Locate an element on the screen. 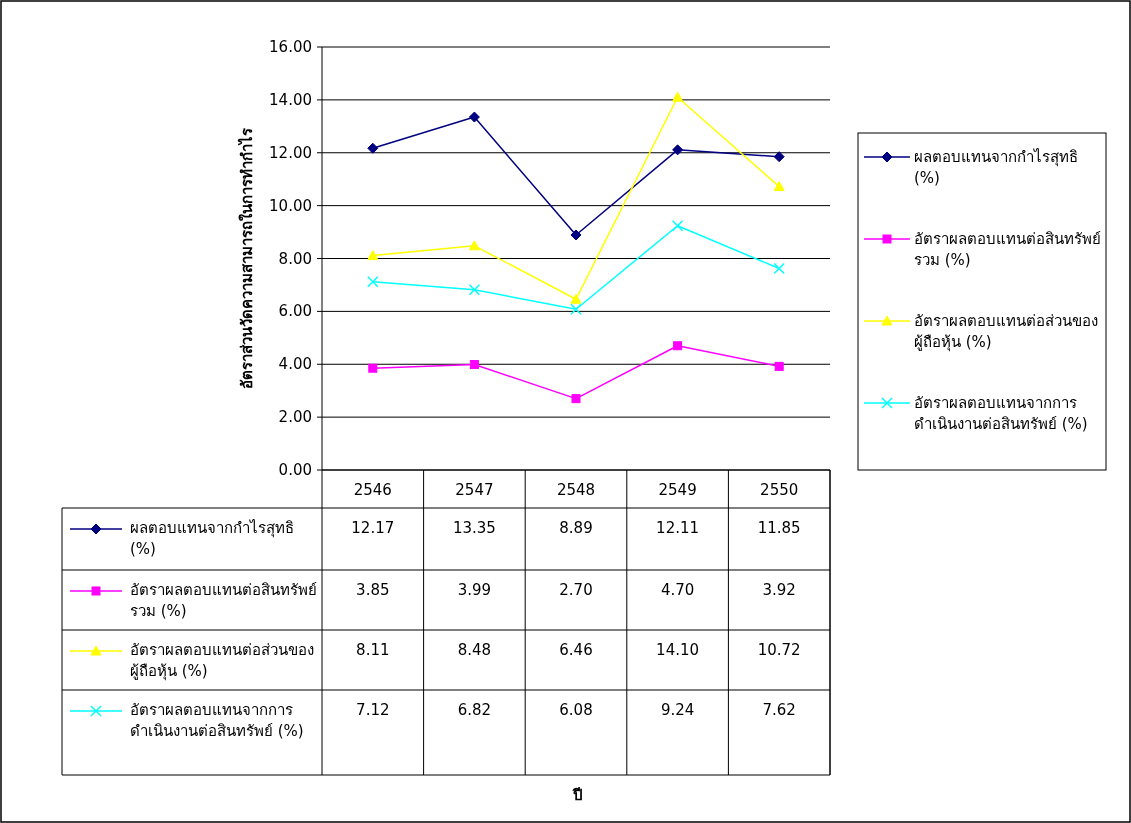 The width and height of the screenshot is (1131, 823). data-label: 3.99 is located at coordinates (474, 590).